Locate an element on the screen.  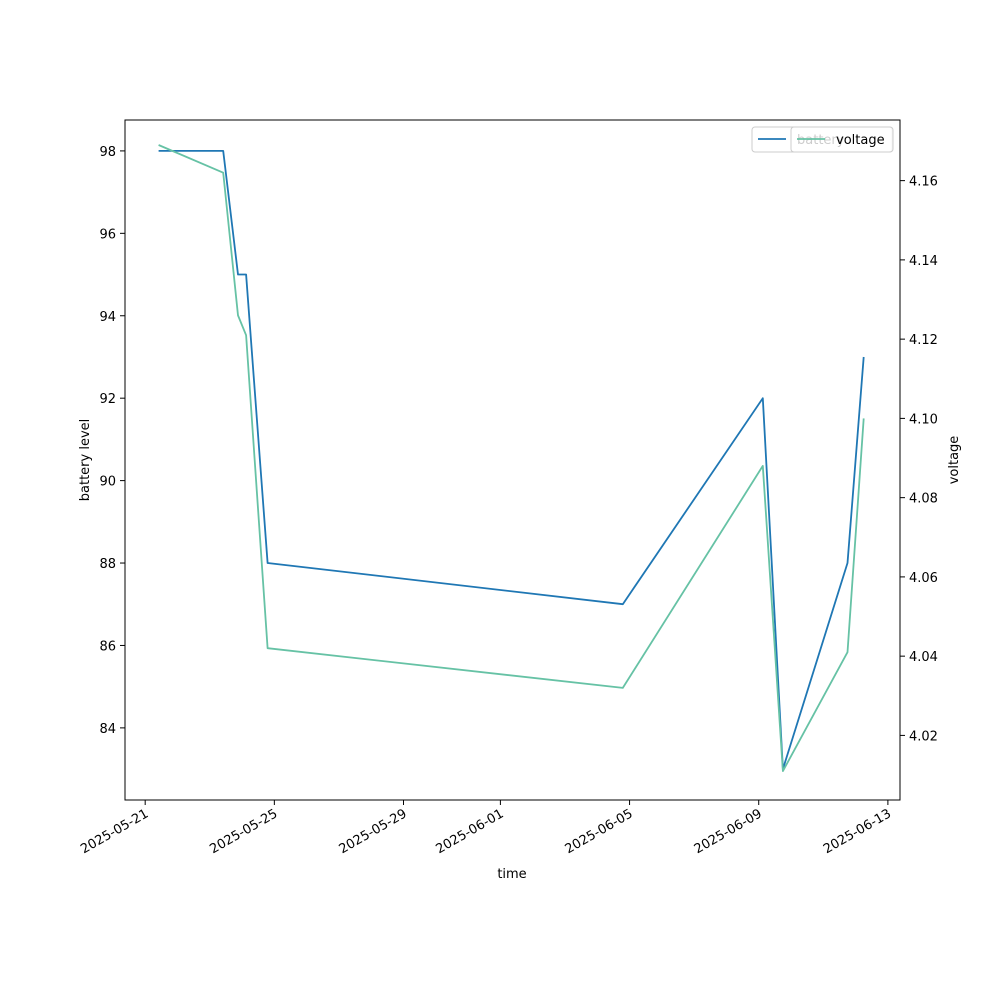
legend-voltage-label: voltage is located at coordinates (860, 140).